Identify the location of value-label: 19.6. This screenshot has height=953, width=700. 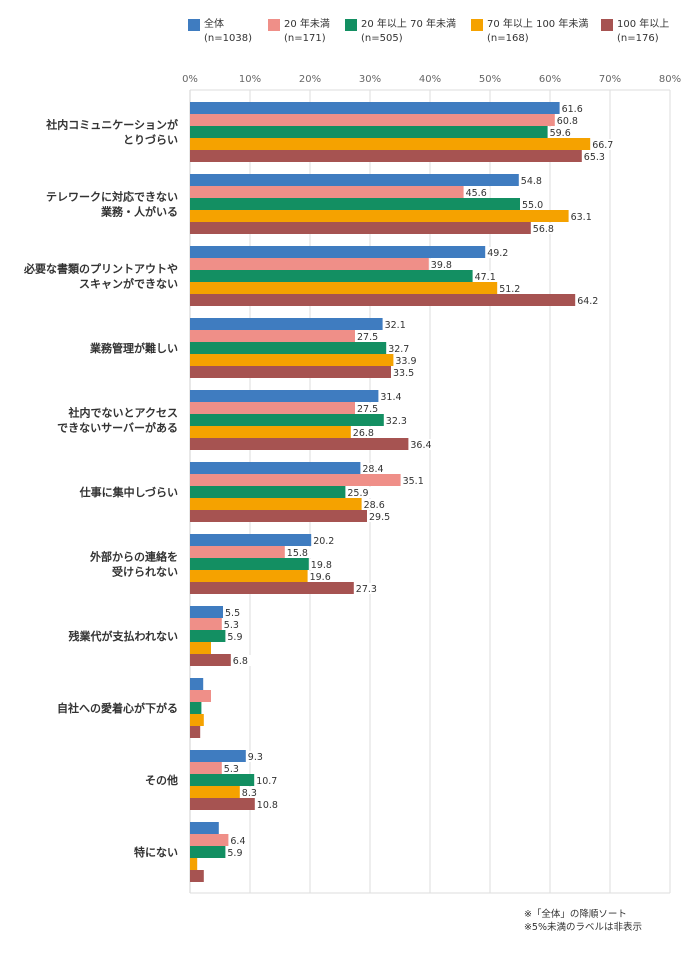
(320, 577).